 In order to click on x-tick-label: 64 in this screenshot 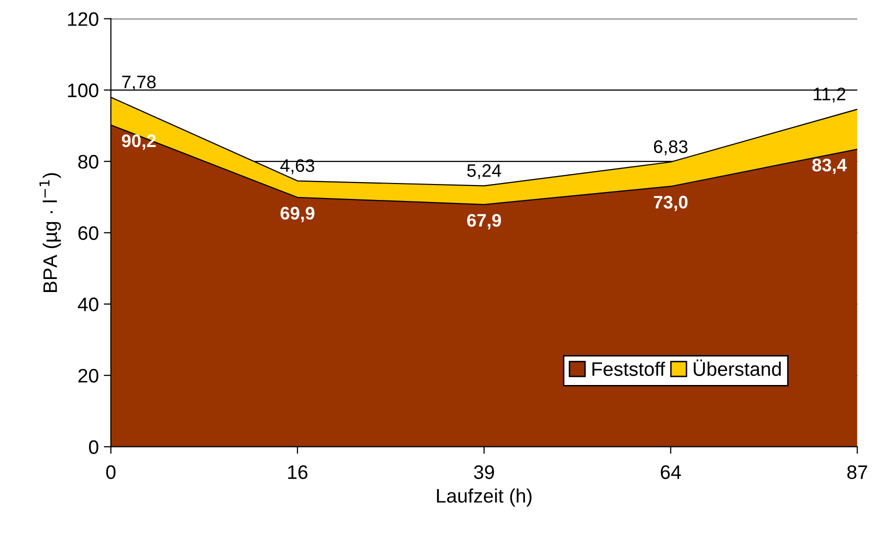, I will do `click(670, 472)`.